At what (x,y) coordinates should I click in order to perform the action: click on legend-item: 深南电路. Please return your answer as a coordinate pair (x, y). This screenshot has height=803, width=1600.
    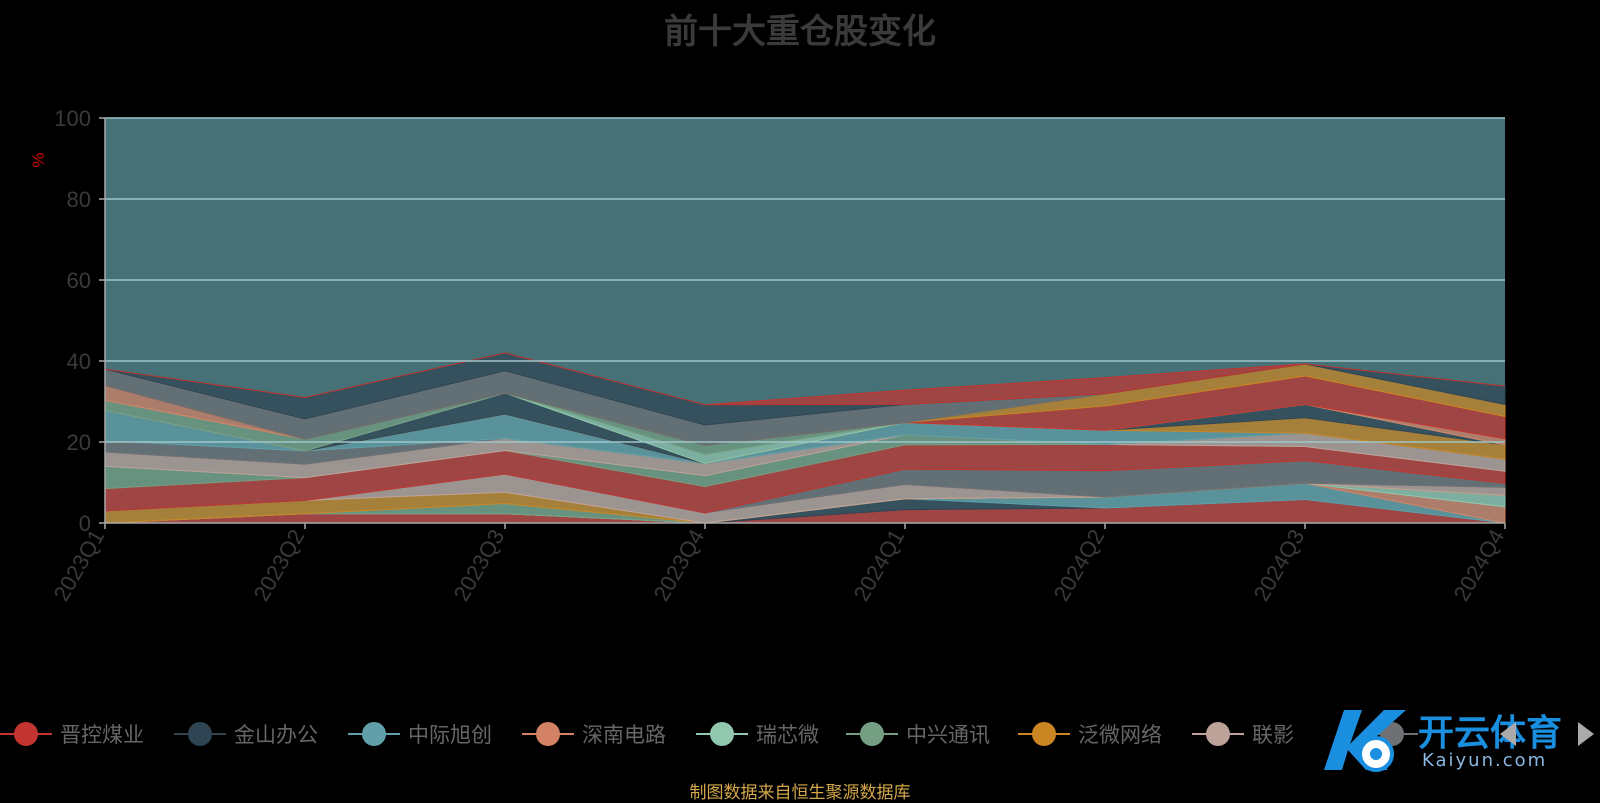
    Looking at the image, I should click on (594, 734).